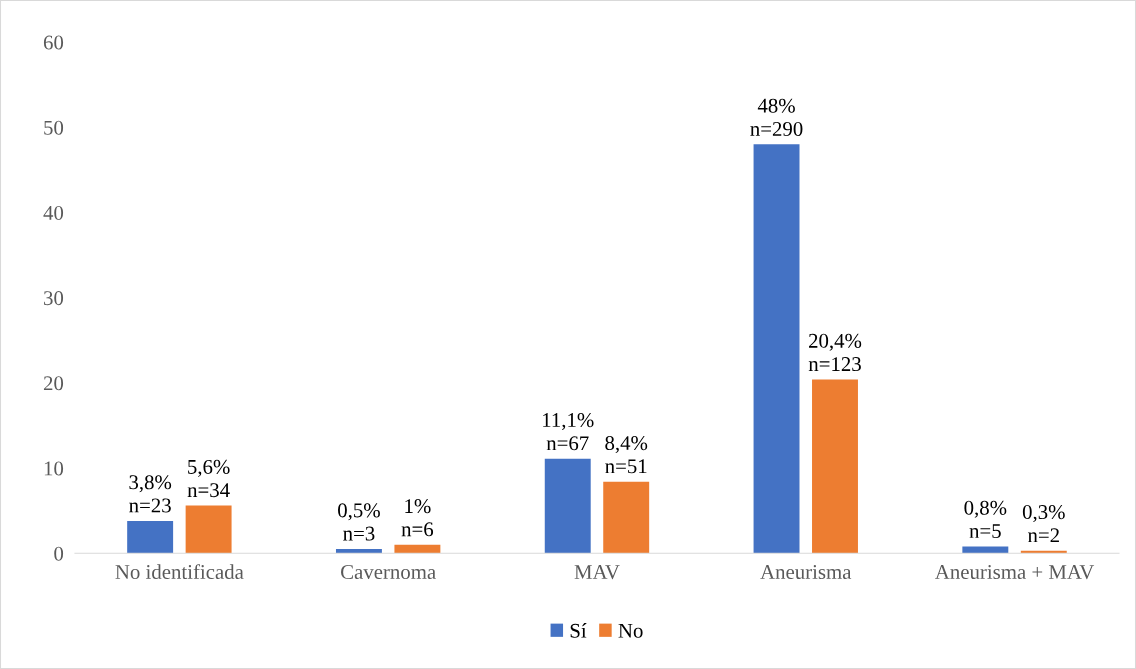 The width and height of the screenshot is (1136, 669). What do you see at coordinates (626, 455) in the screenshot?
I see `data-label: 8,4% n=51` at bounding box center [626, 455].